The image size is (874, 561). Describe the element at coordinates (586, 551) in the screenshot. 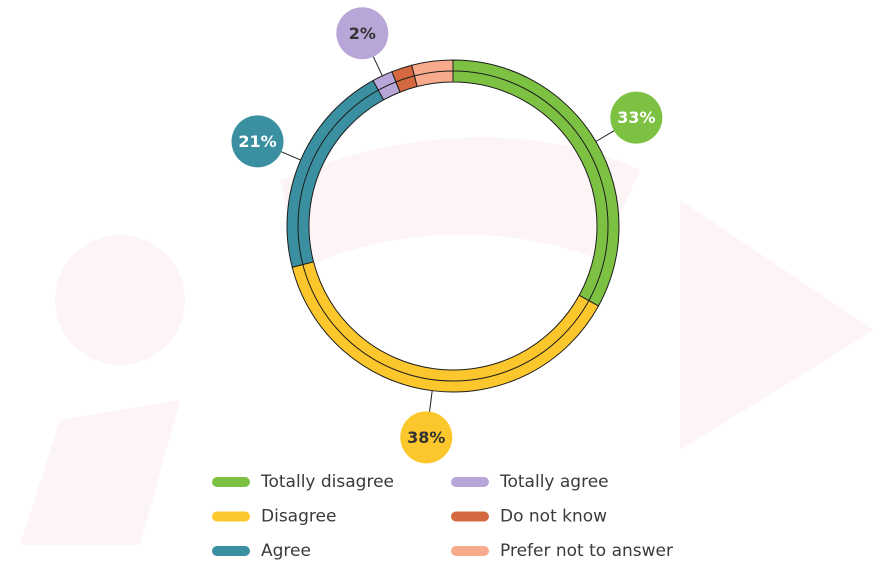

I see `legend-label: Prefer not to answer` at that location.